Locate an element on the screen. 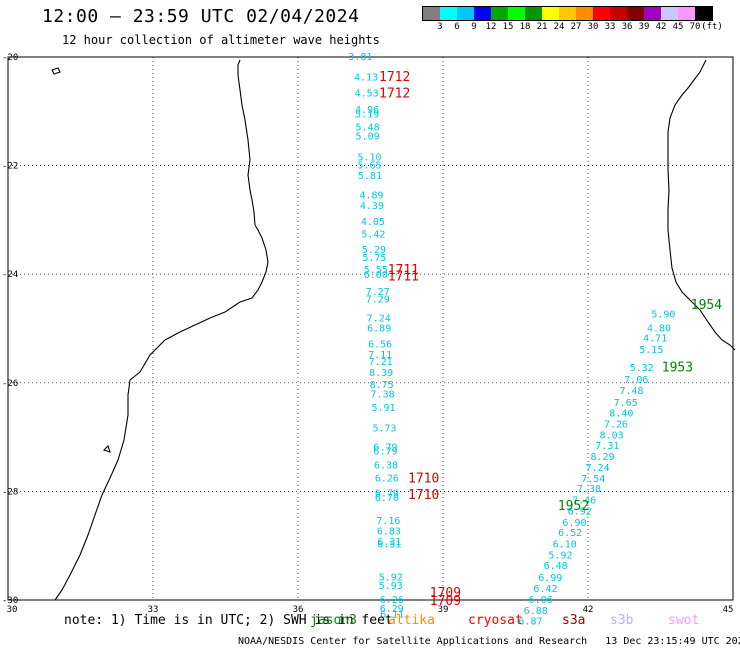  wave-height-label: 5.42 is located at coordinates (373, 234).